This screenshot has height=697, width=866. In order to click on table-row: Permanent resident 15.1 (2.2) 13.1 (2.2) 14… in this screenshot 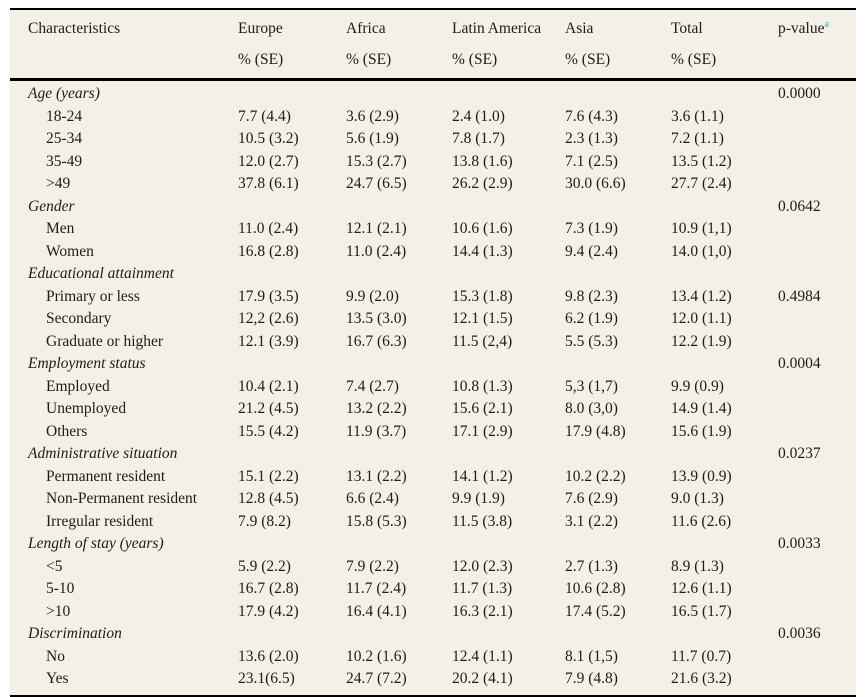, I will do `click(433, 477)`.